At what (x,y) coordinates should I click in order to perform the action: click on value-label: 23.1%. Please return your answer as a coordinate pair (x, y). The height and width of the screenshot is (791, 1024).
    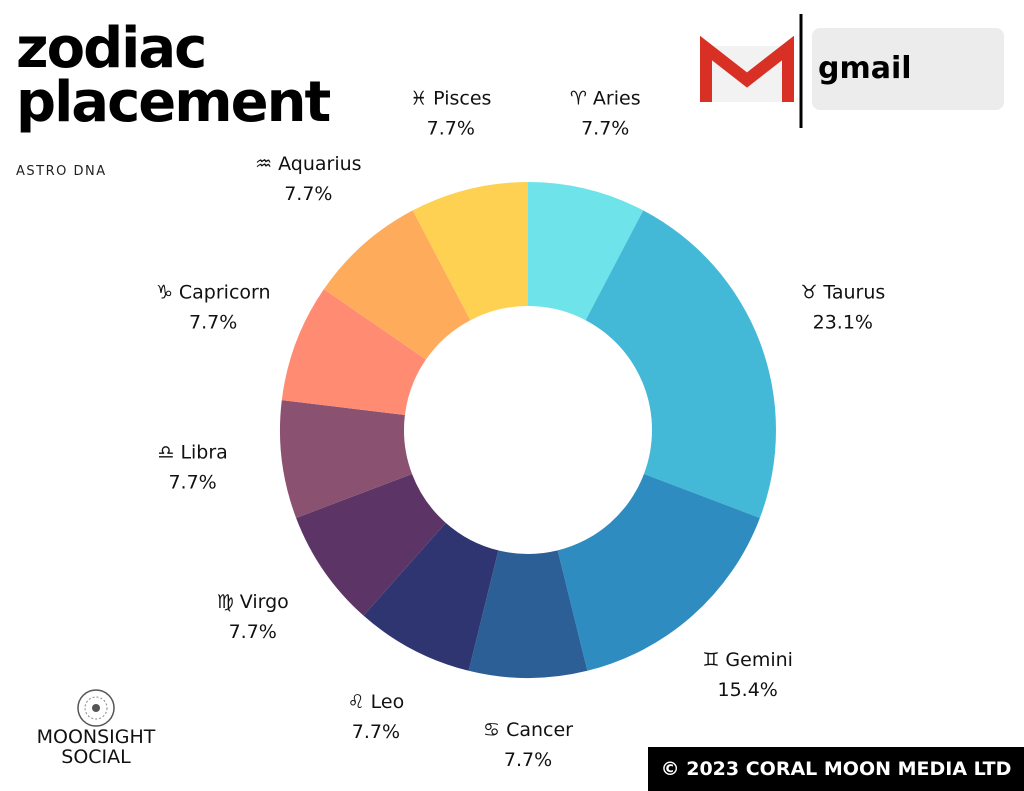
    Looking at the image, I should click on (843, 323).